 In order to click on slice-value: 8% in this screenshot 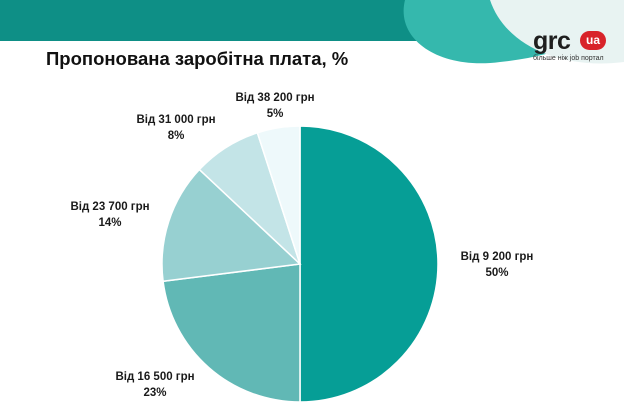, I will do `click(176, 136)`.